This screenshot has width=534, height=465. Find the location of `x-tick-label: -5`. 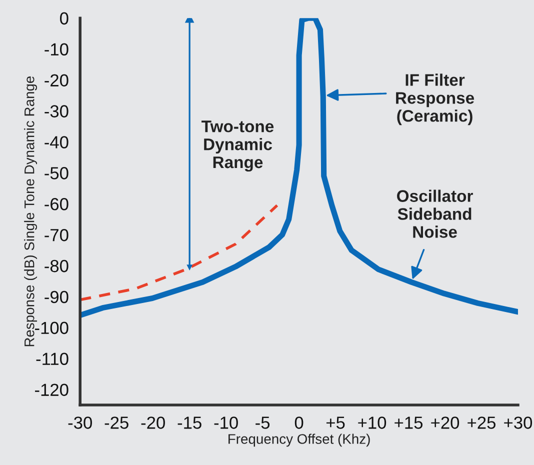

x-tick-label: -5 is located at coordinates (263, 422).